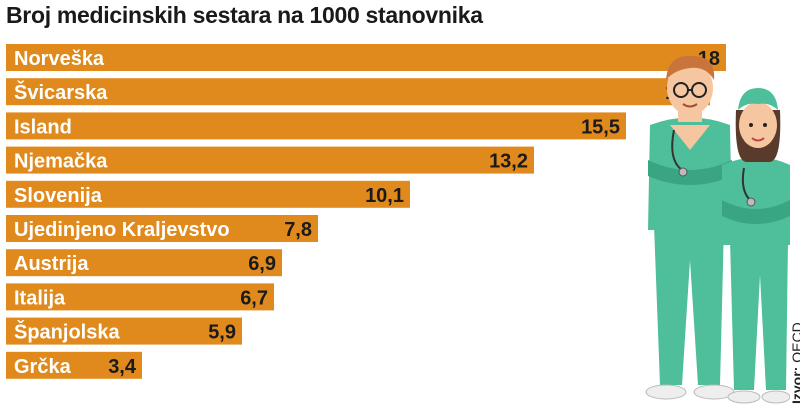 Image resolution: width=800 pixels, height=410 pixels. I want to click on value-label: 6,9, so click(262, 264).